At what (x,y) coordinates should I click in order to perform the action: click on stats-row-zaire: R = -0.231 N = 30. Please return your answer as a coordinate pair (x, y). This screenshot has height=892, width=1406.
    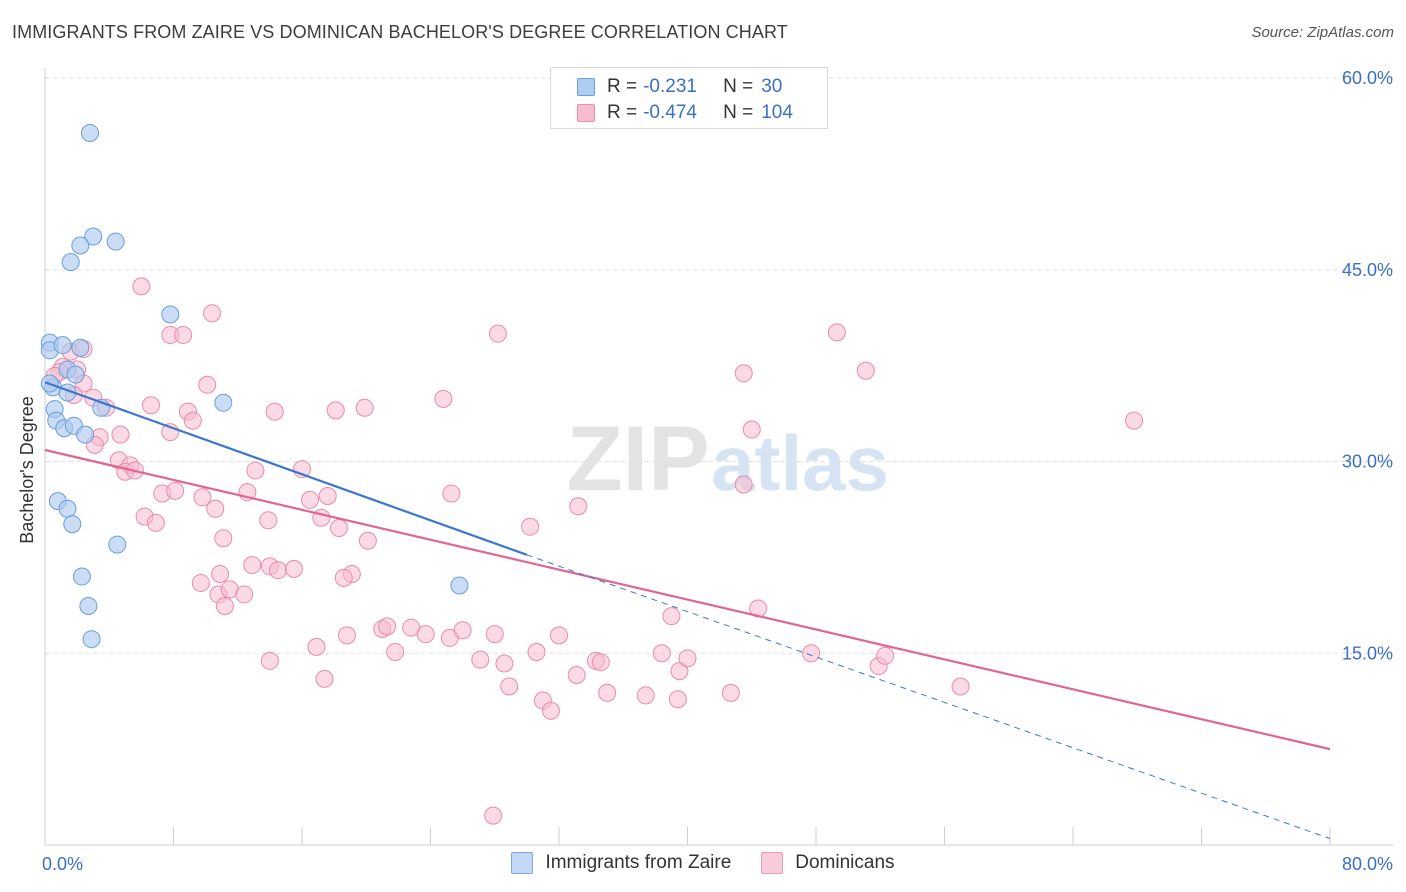
    Looking at the image, I should click on (679, 87).